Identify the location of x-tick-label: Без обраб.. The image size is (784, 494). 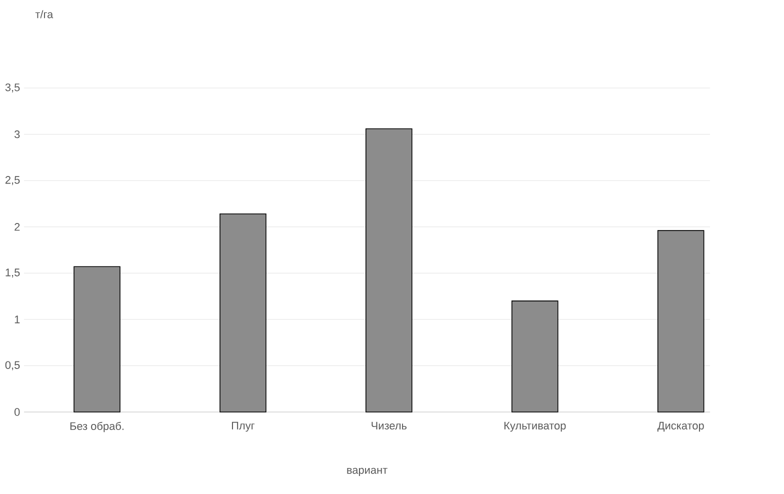
(97, 427).